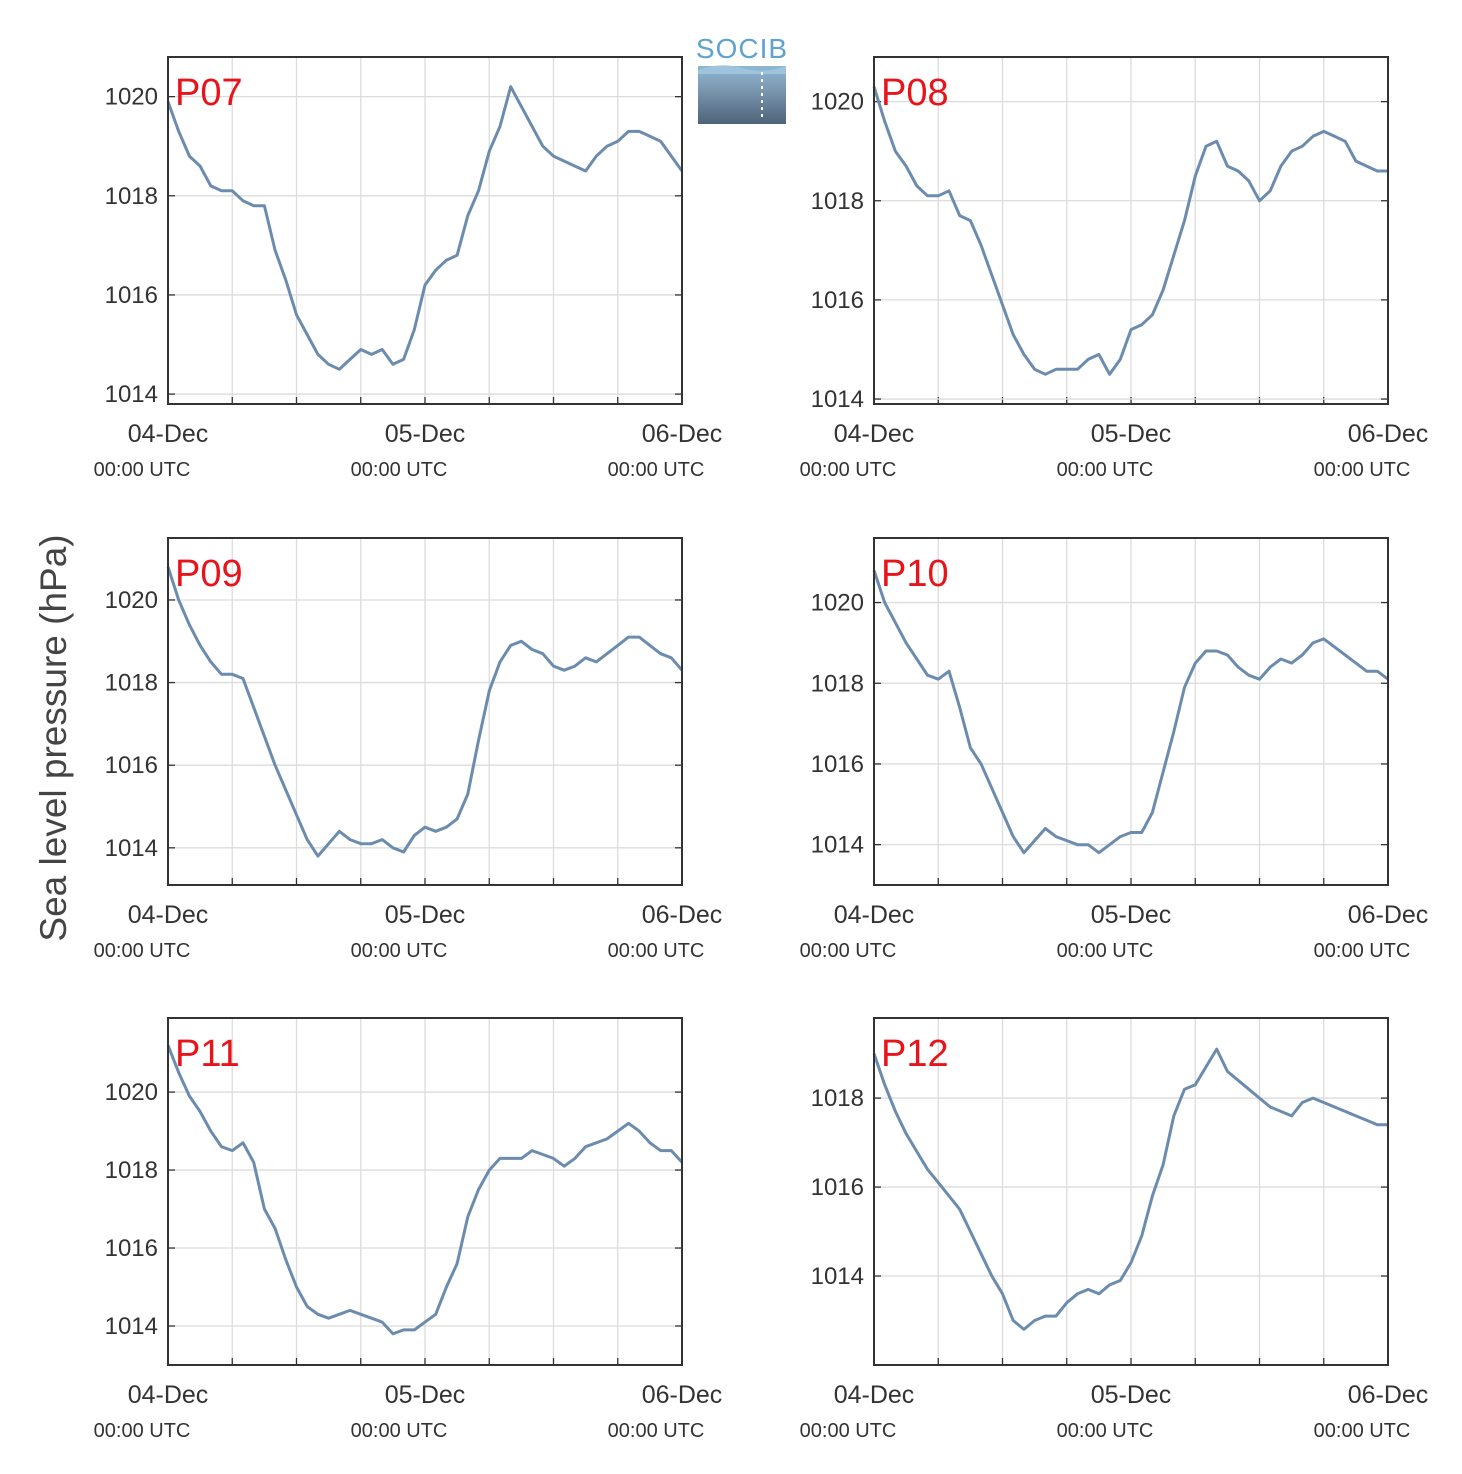  I want to click on station-label-p10: P10, so click(915, 574).